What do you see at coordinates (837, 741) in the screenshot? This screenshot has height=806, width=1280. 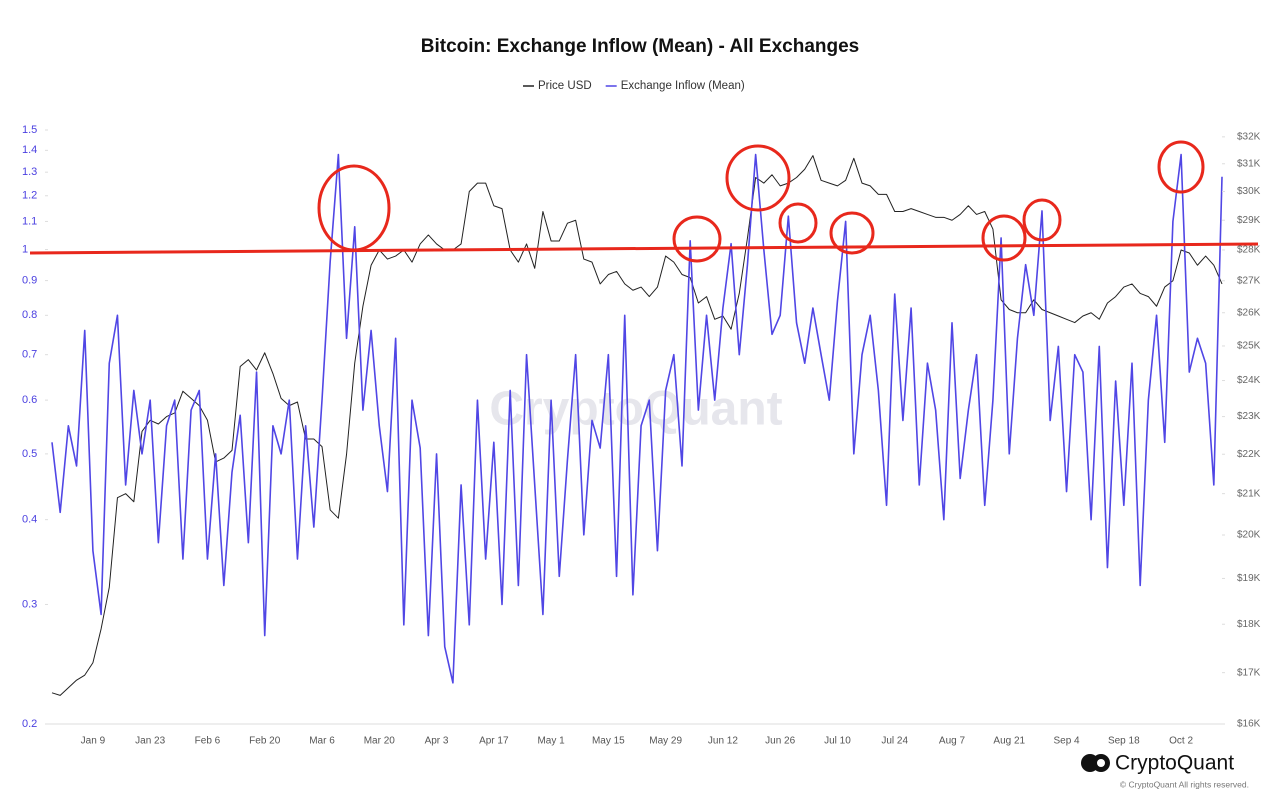 I see `x-tick-label: Jul 10` at bounding box center [837, 741].